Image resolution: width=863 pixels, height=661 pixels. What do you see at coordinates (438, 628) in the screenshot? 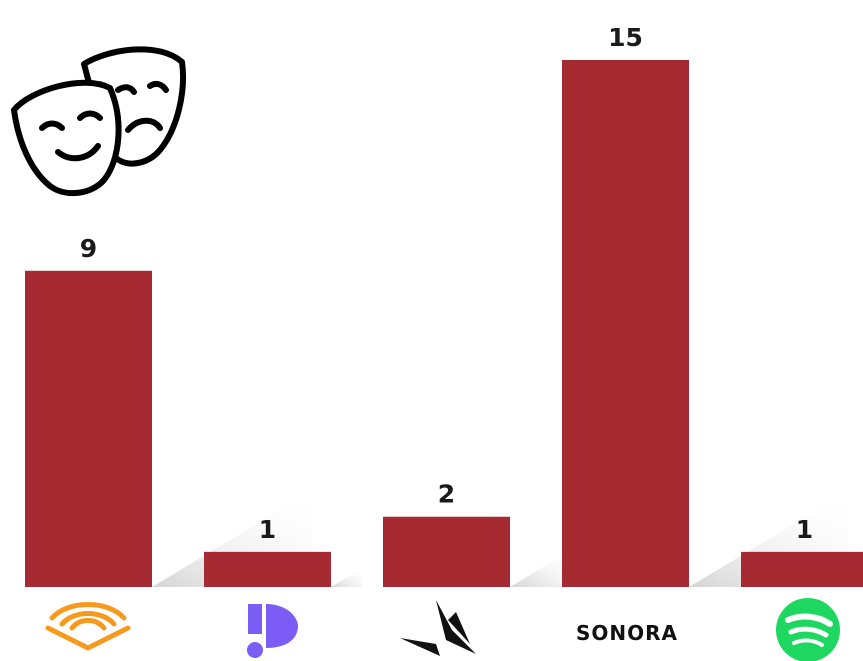
I see `storytel-logo-icon` at bounding box center [438, 628].